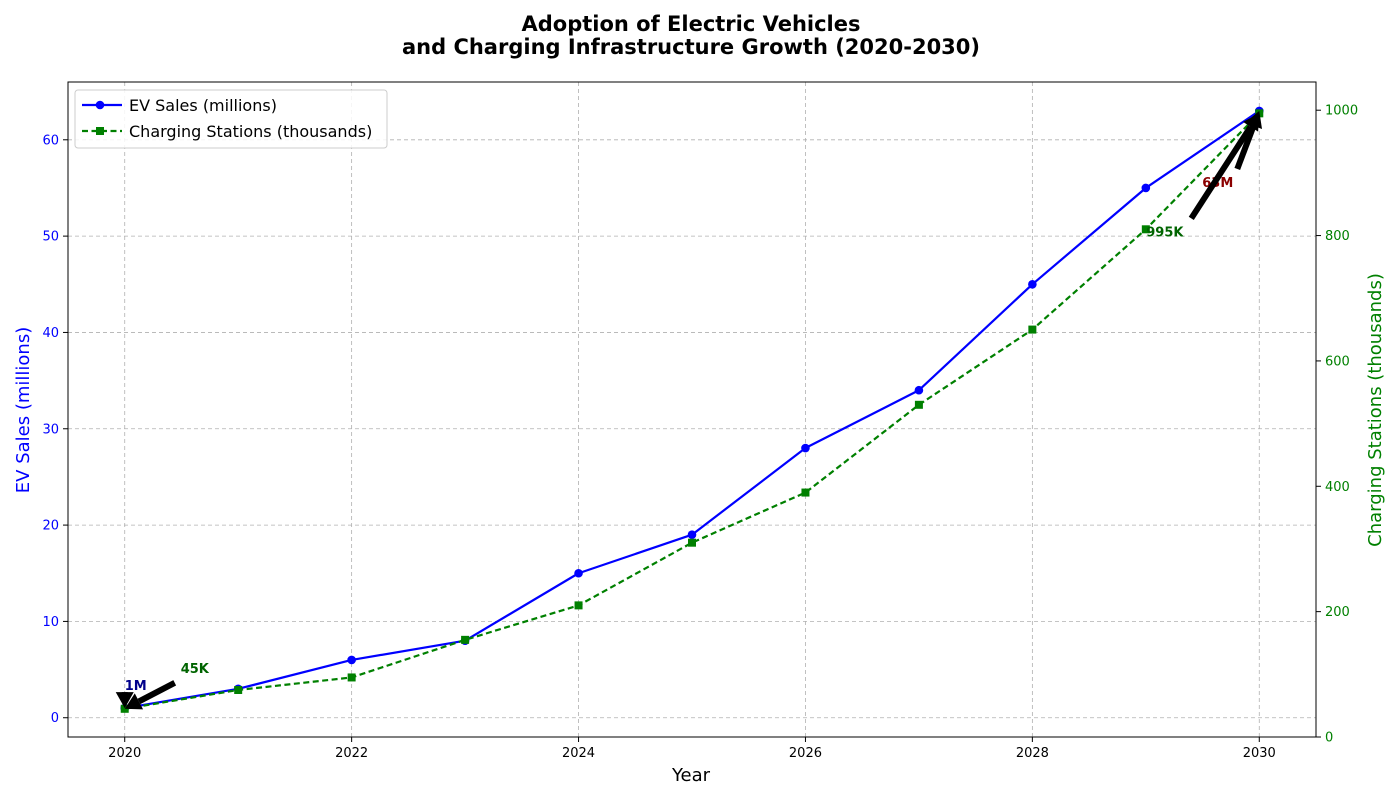 The image size is (1400, 800). I want to click on y-right-tick-label-2: 400, so click(1337, 487).